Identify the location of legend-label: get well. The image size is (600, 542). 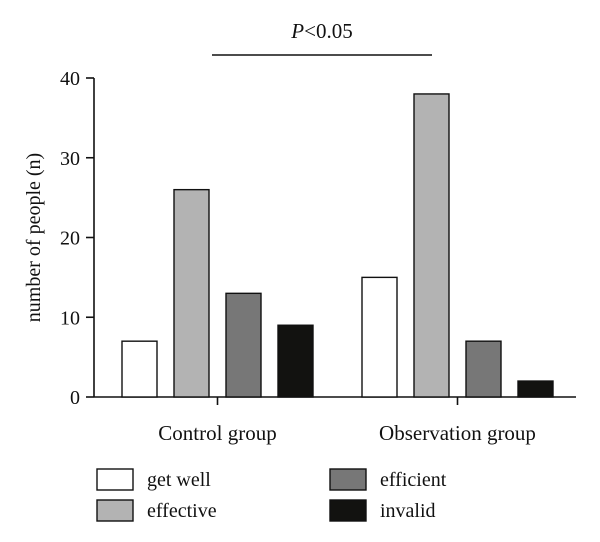
(179, 480).